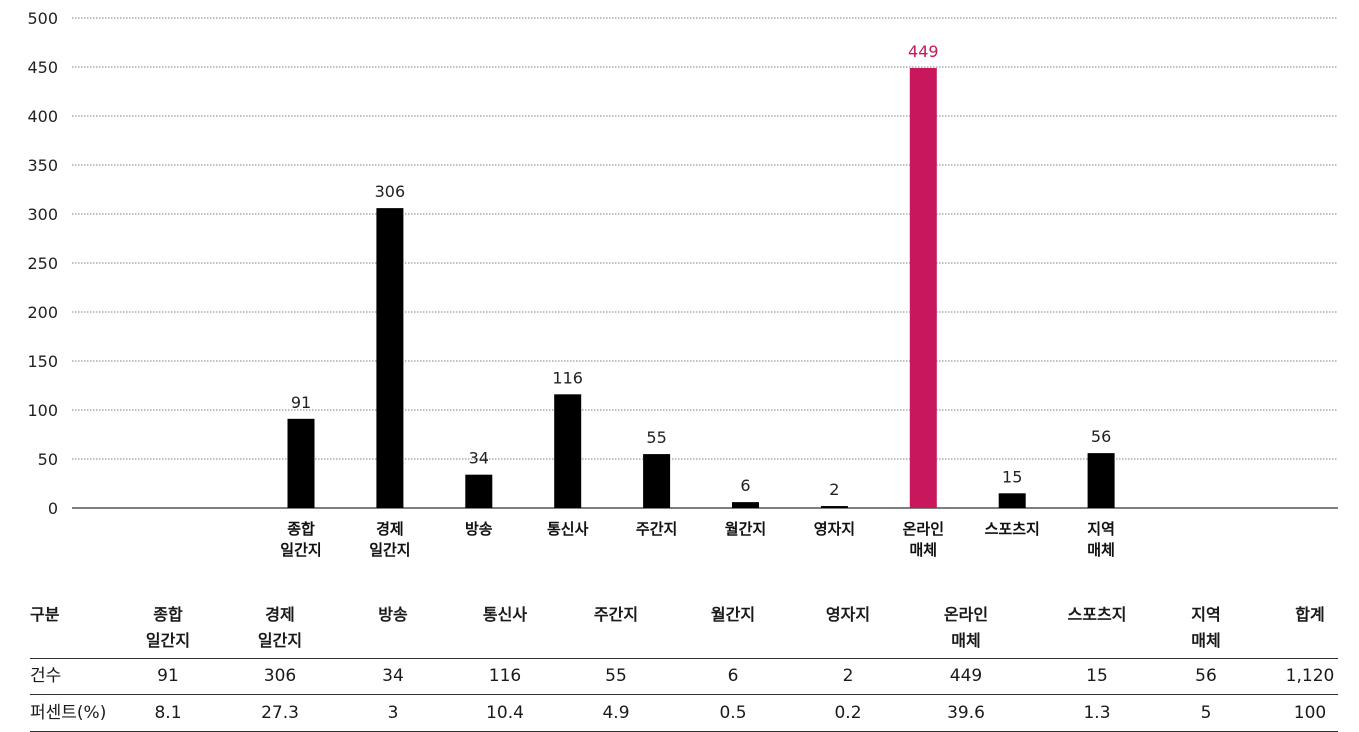  What do you see at coordinates (42, 165) in the screenshot?
I see `y-tick-label: 350` at bounding box center [42, 165].